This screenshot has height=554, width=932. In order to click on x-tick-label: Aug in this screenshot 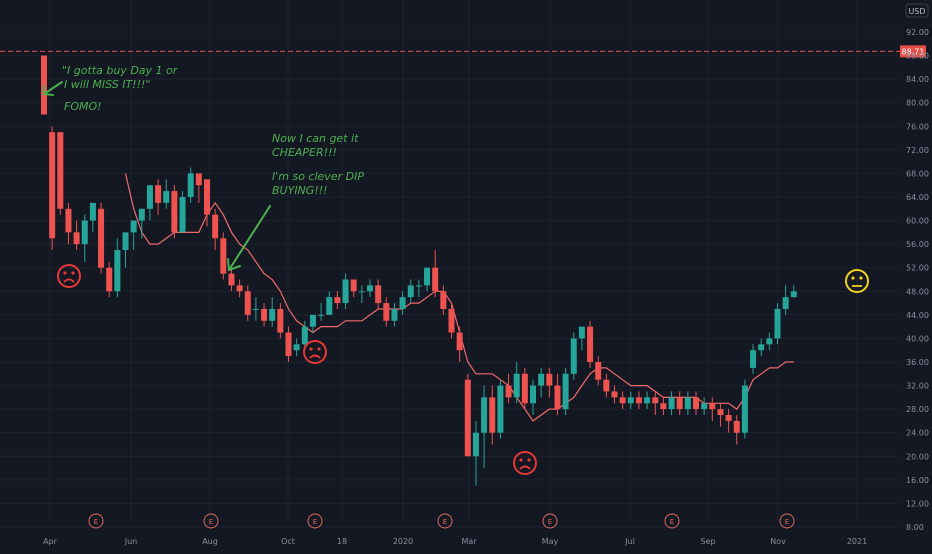, I will do `click(210, 541)`.